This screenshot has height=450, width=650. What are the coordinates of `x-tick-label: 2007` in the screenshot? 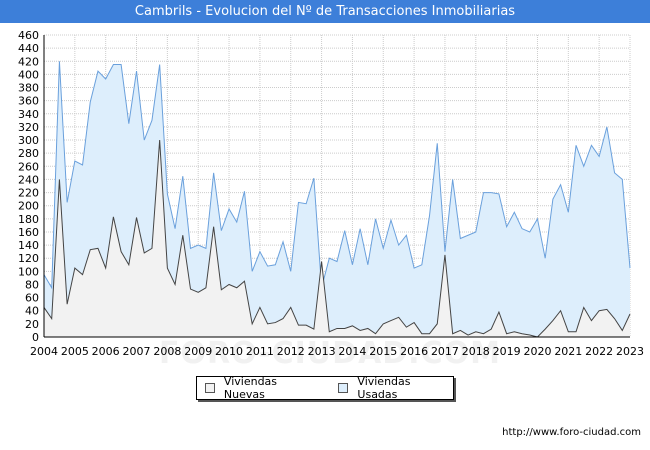 It's located at (137, 351).